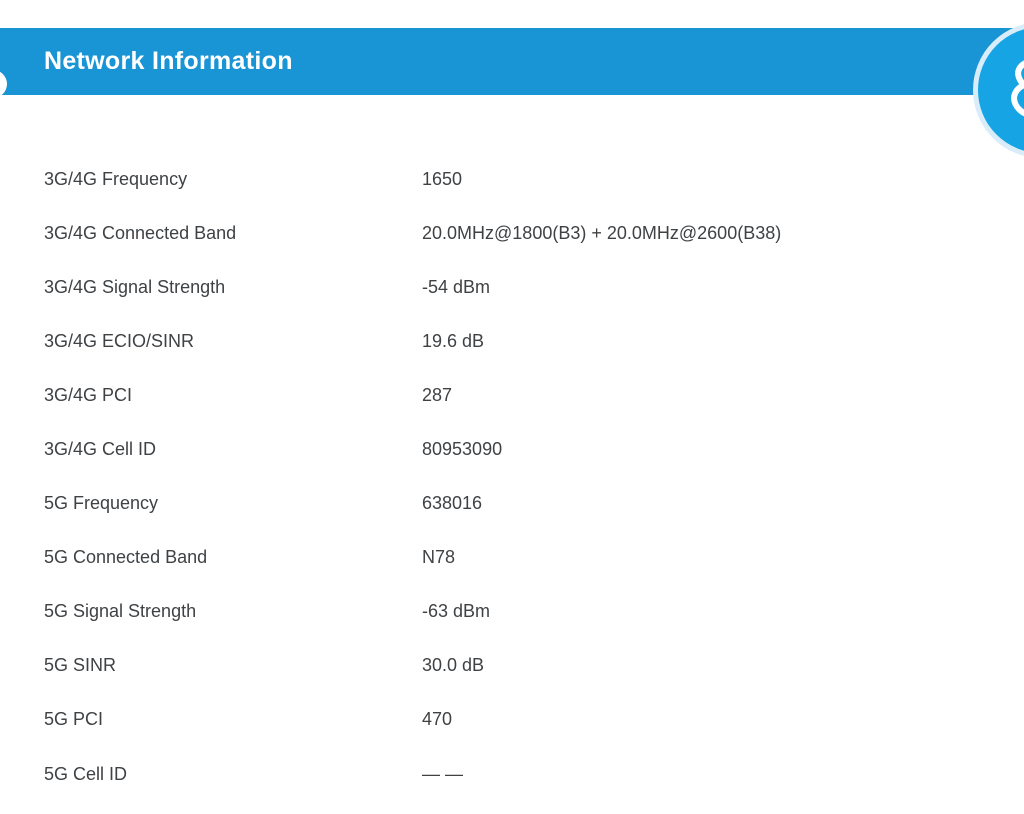  I want to click on network-info-value: 30.0 dB, so click(453, 665).